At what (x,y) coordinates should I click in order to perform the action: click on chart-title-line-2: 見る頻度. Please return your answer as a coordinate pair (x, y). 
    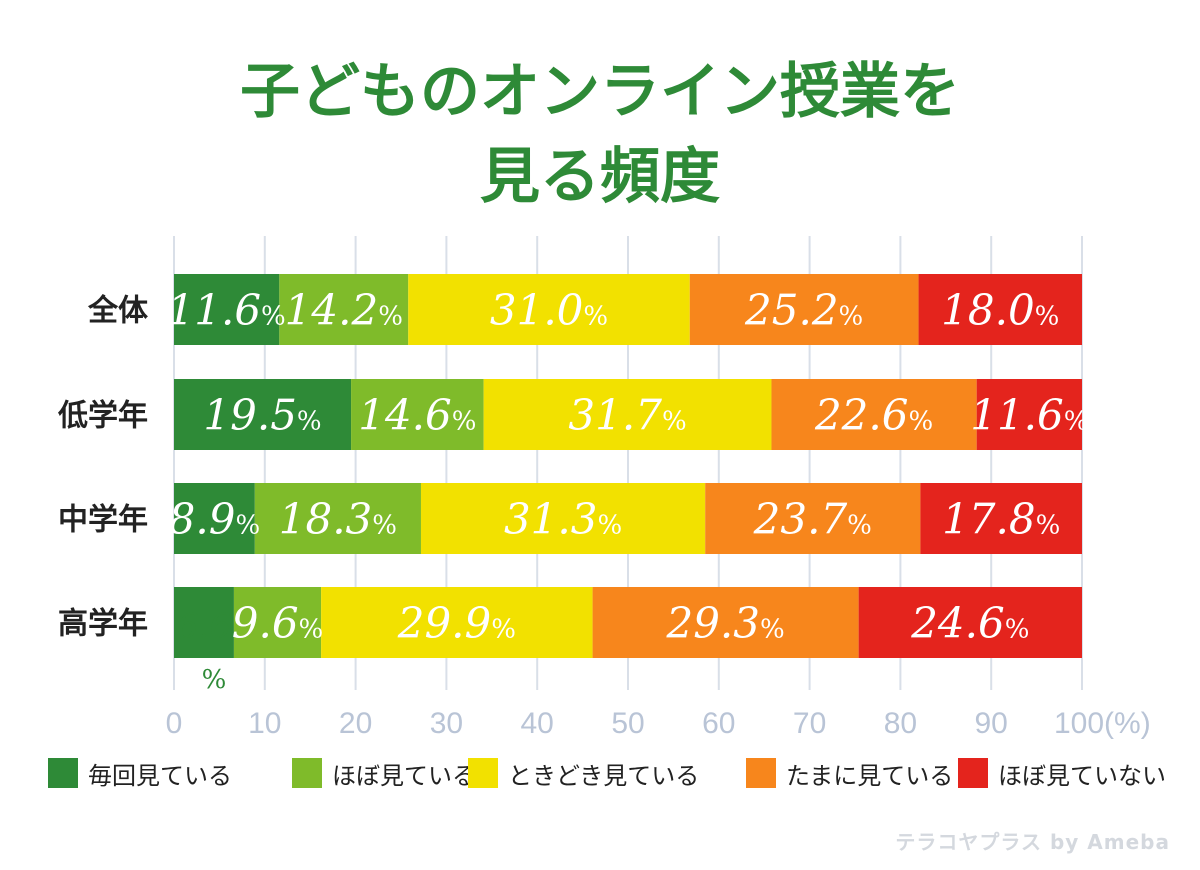
    Looking at the image, I should click on (600, 177).